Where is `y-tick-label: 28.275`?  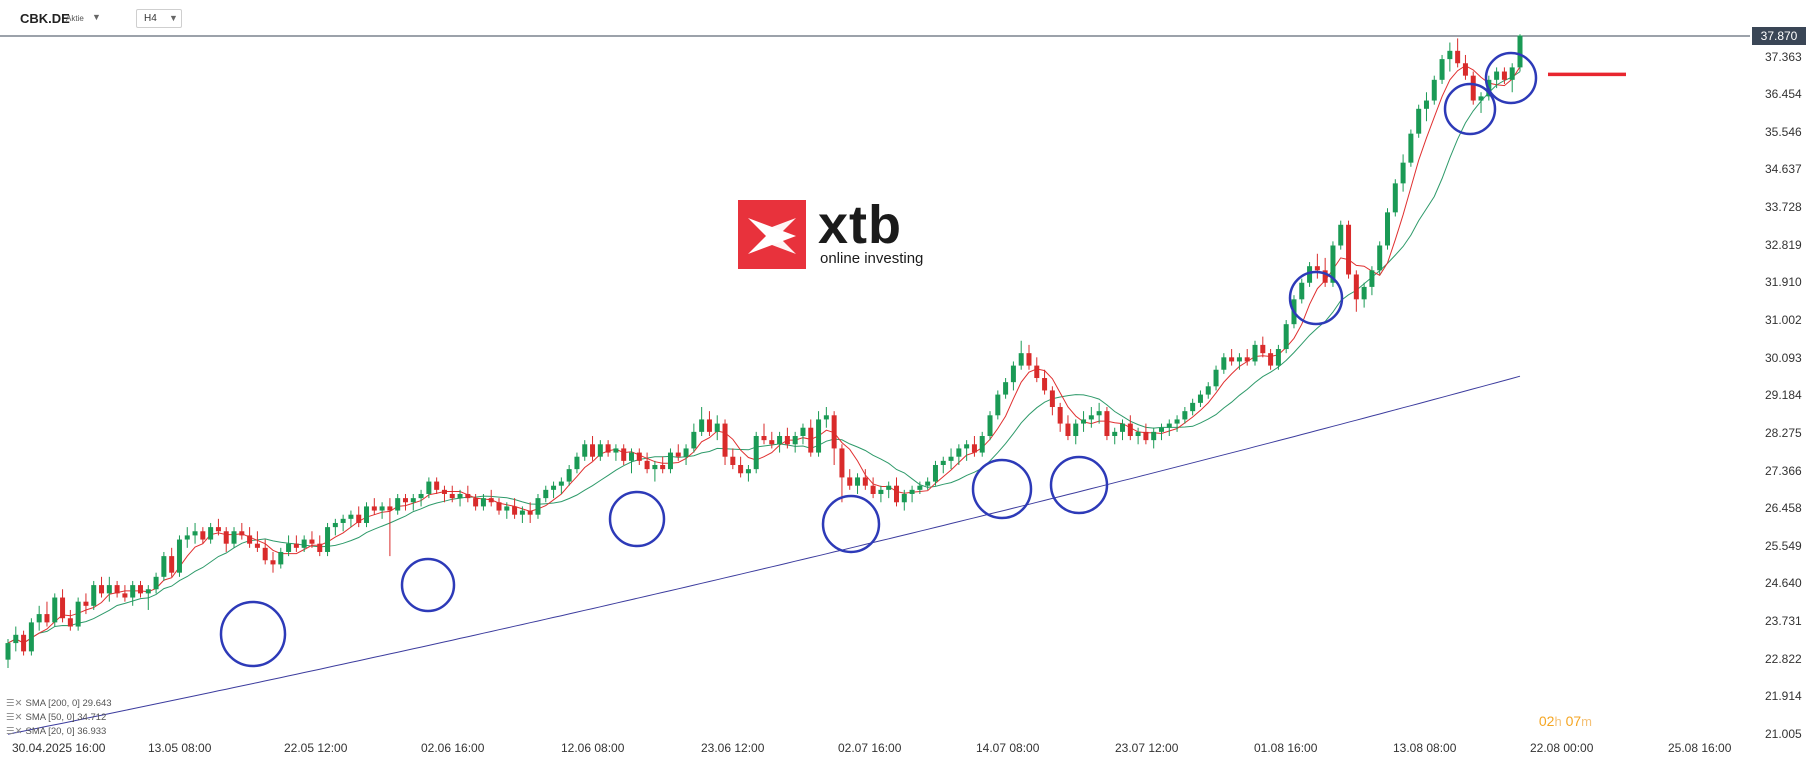
y-tick-label: 28.275 is located at coordinates (1783, 432).